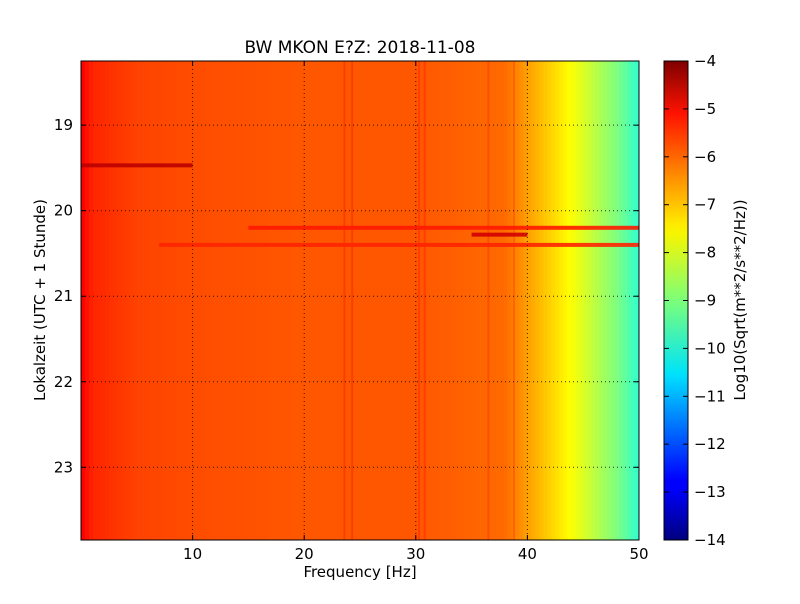  What do you see at coordinates (710, 444) in the screenshot?
I see `colorbar-tick-label: −12` at bounding box center [710, 444].